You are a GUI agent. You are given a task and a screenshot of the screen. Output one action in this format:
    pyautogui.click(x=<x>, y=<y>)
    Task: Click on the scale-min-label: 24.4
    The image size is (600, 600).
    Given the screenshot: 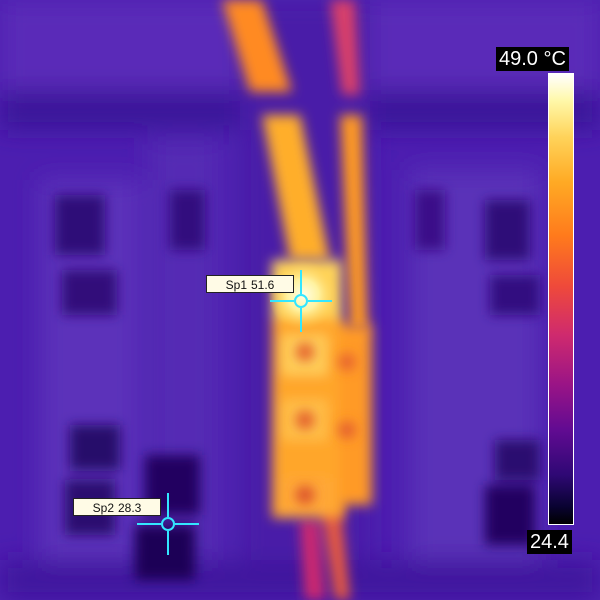 What is the action you would take?
    pyautogui.click(x=549, y=542)
    